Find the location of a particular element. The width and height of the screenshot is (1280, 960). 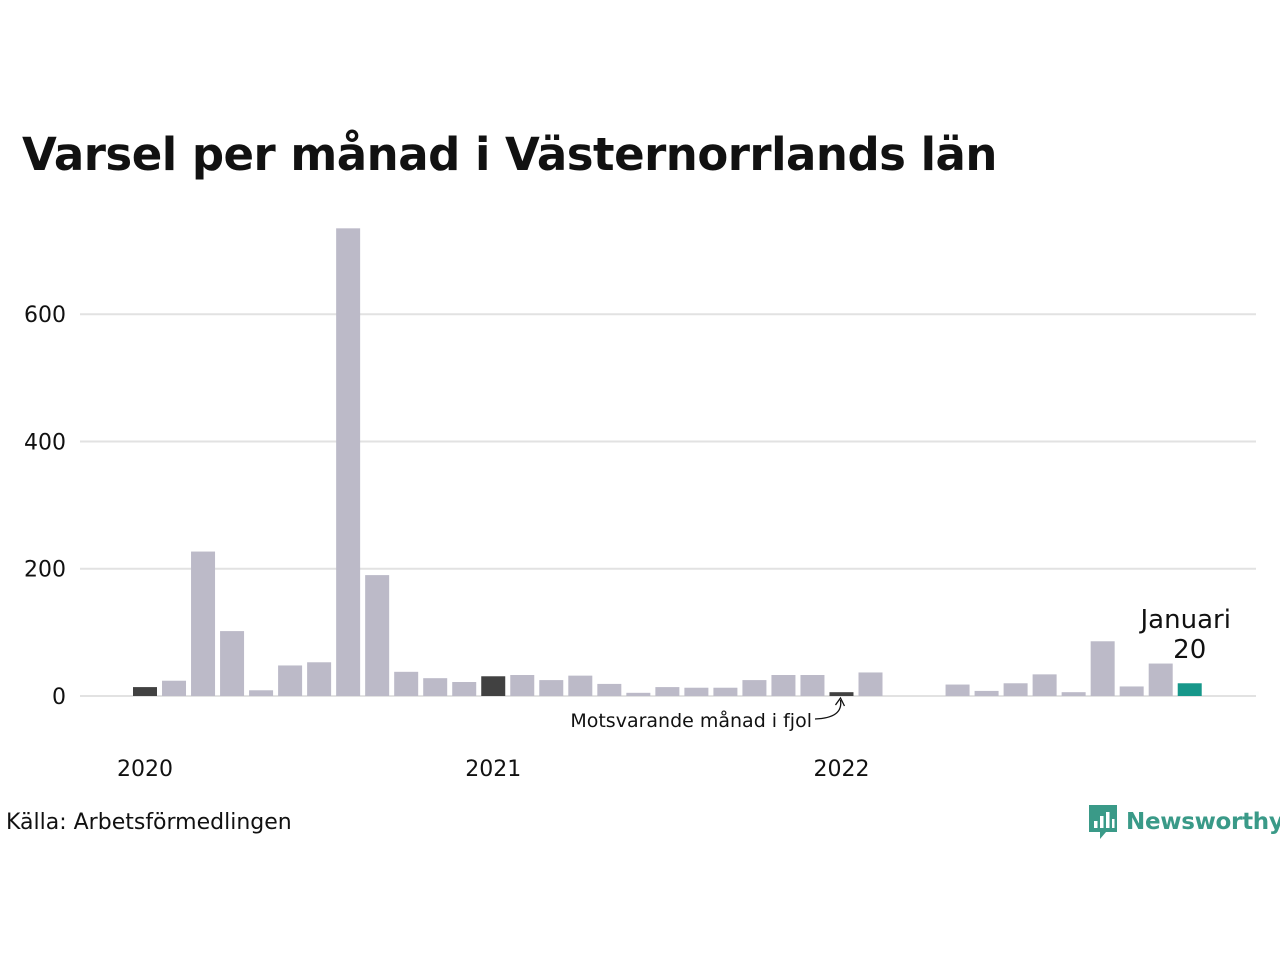

annotation-arrowhead is located at coordinates (840, 701).